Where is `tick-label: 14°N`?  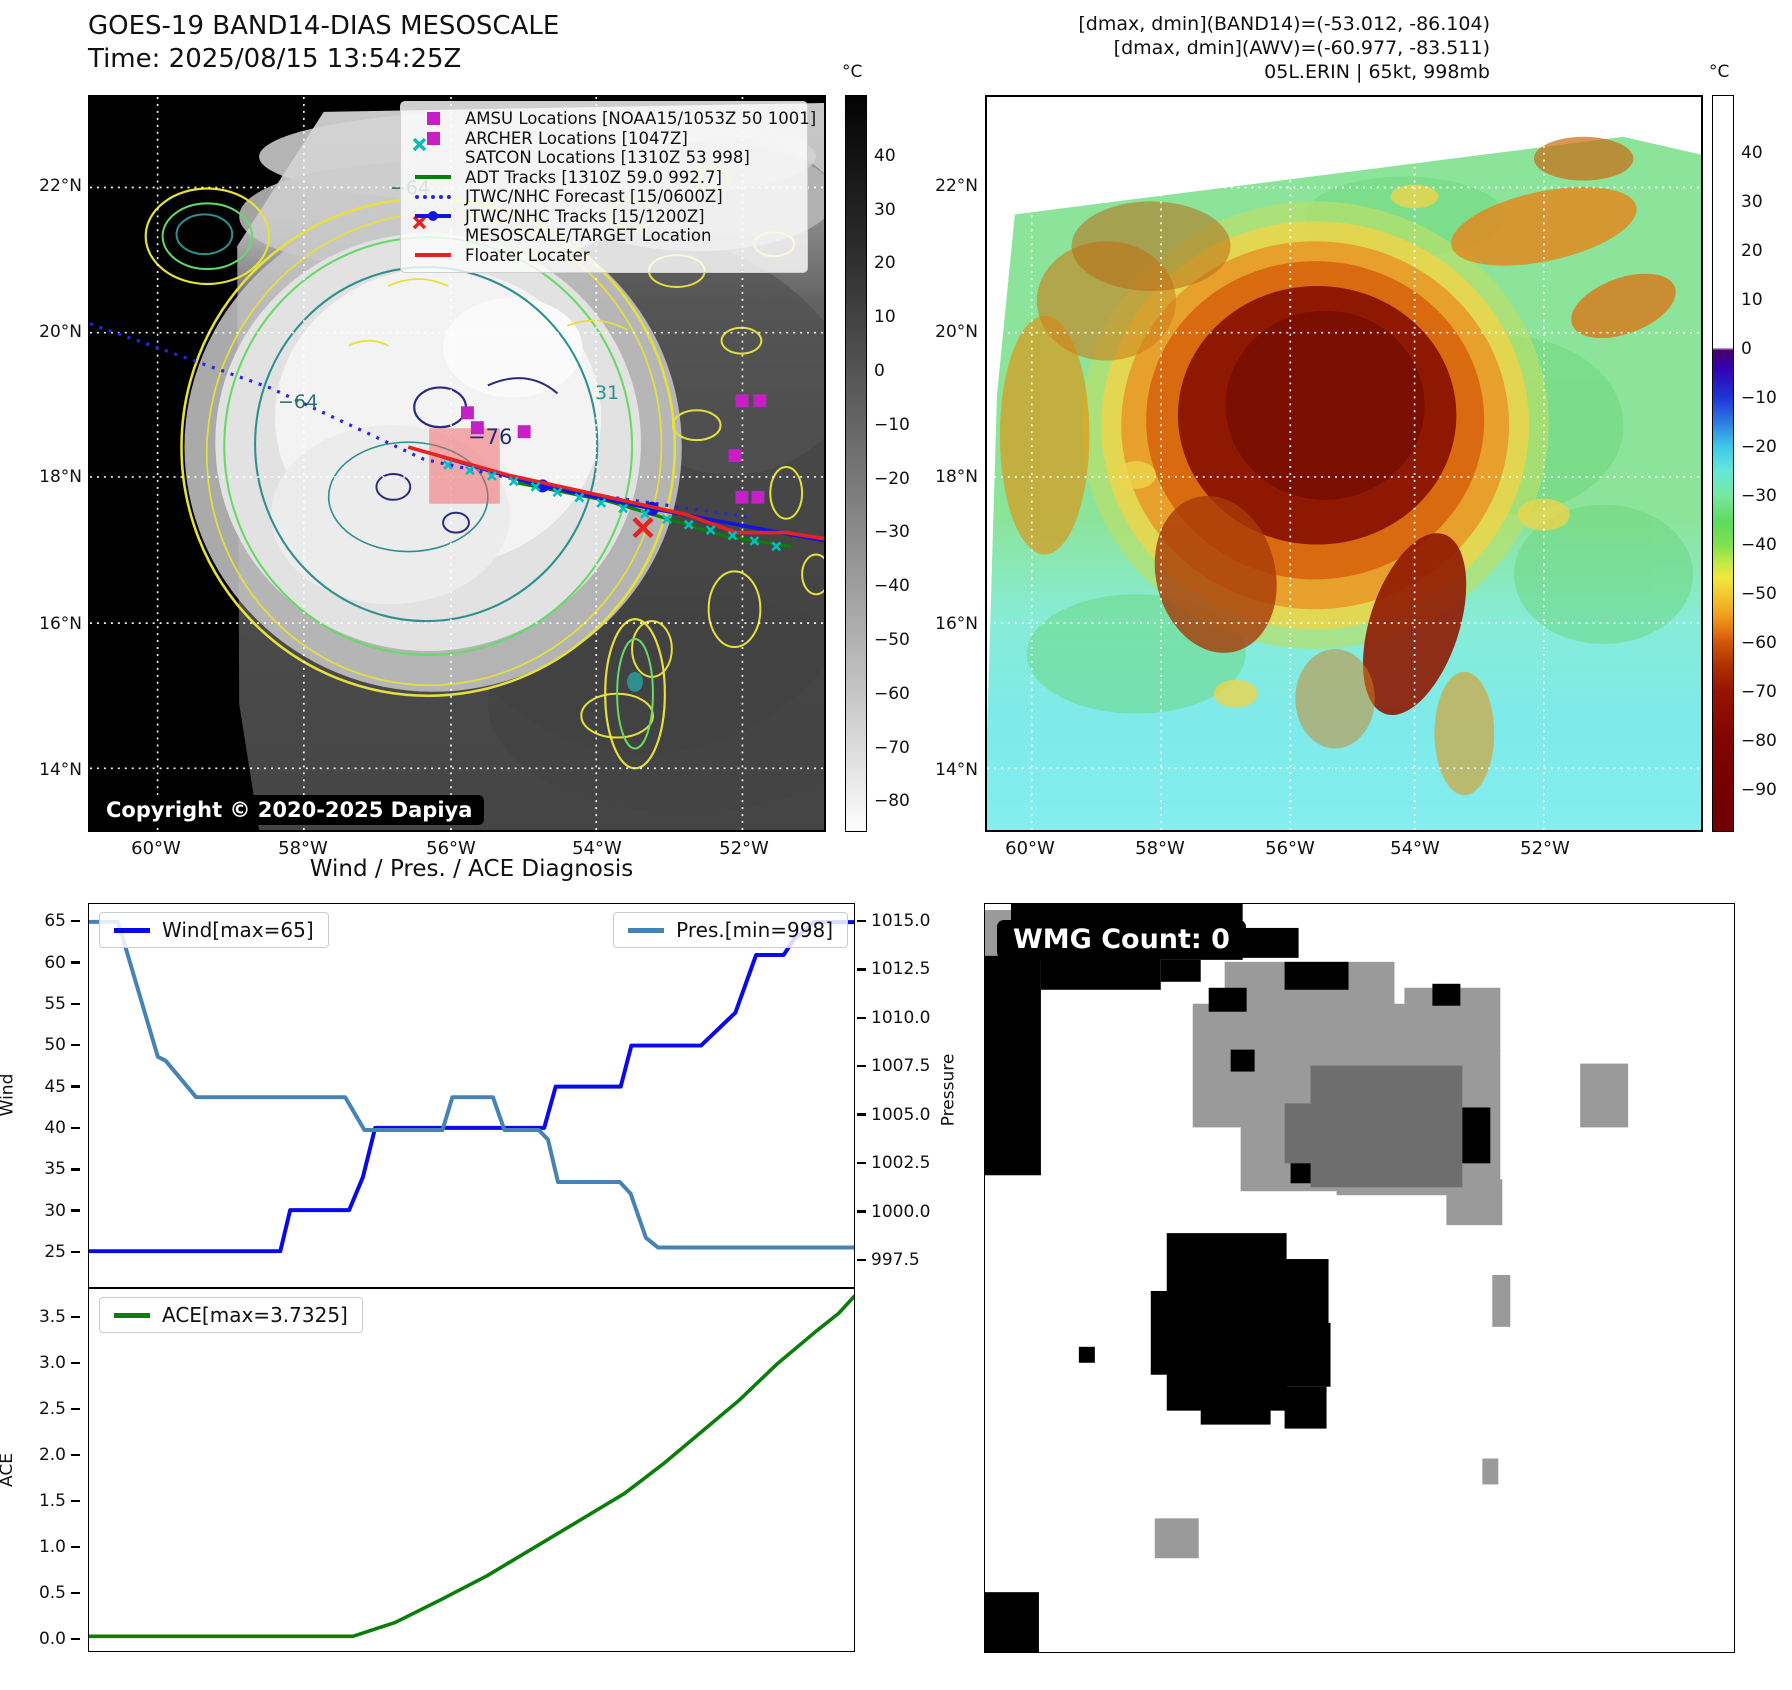 tick-label: 14°N is located at coordinates (60, 770).